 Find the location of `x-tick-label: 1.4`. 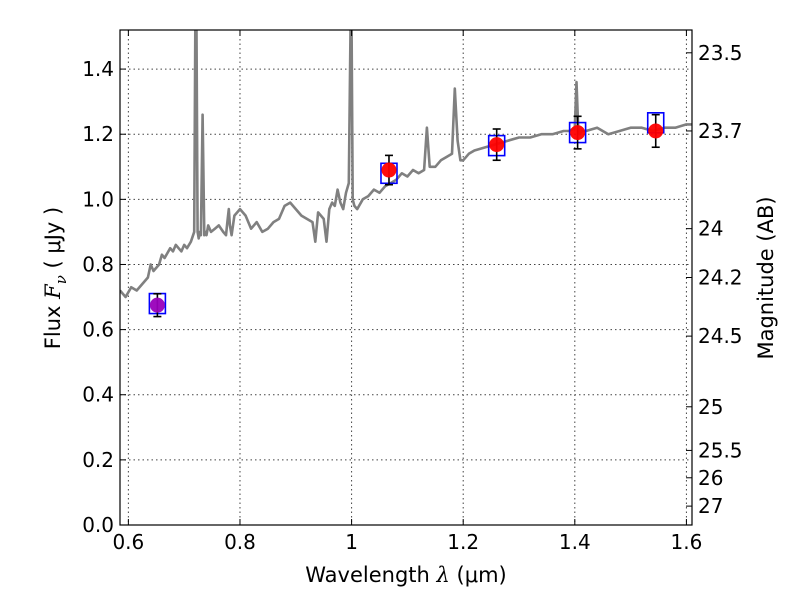

x-tick-label: 1.4 is located at coordinates (575, 542).